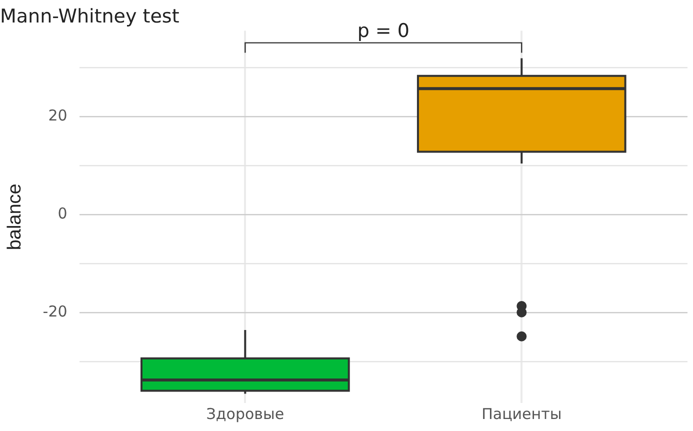 This screenshot has height=431, width=693. I want to click on y-tick-label: 20, so click(58, 115).